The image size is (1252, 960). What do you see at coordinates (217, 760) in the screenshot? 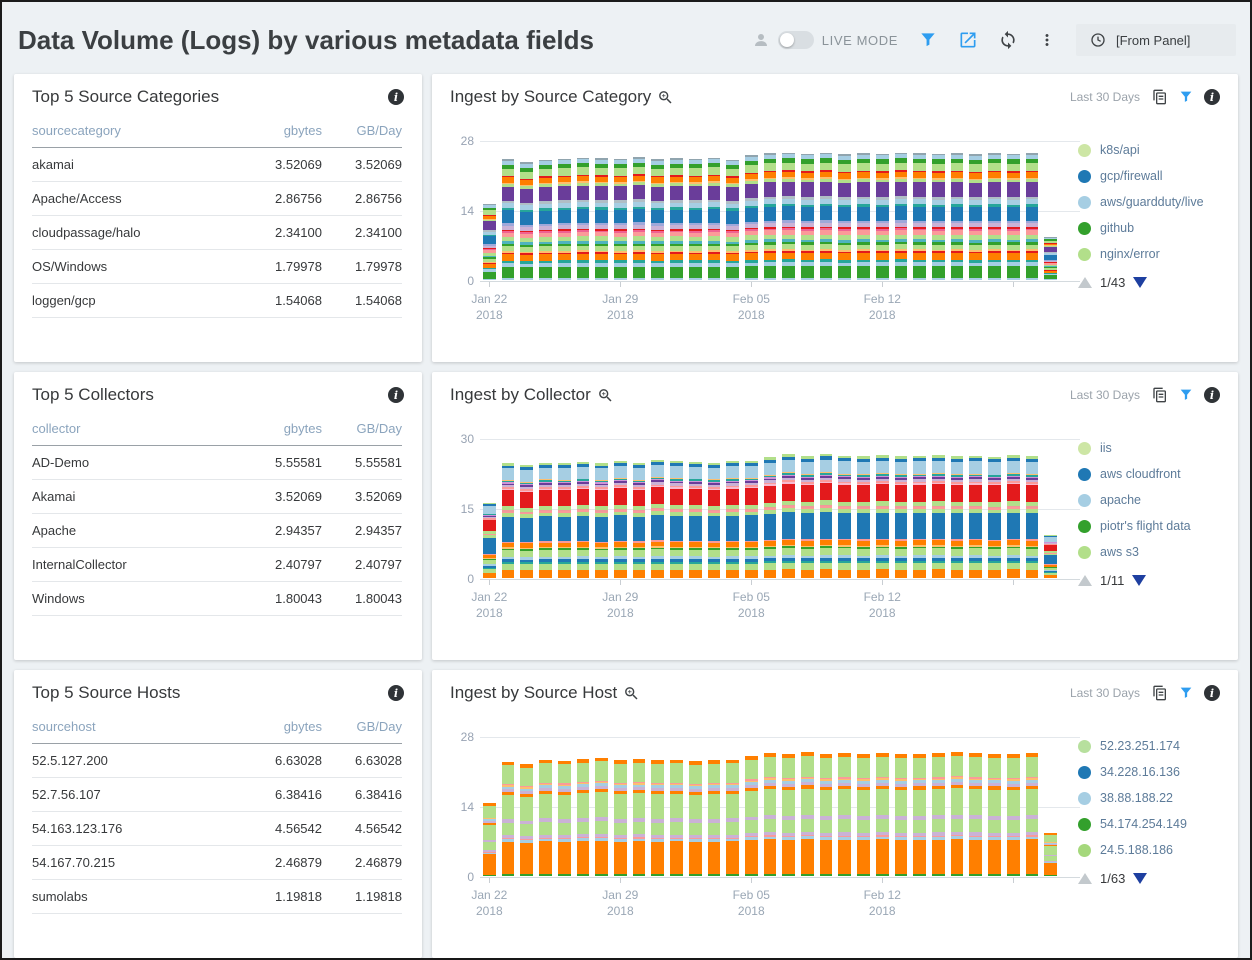
I see `table-row: 52.5.127.200 6.63028 6.63028` at bounding box center [217, 760].